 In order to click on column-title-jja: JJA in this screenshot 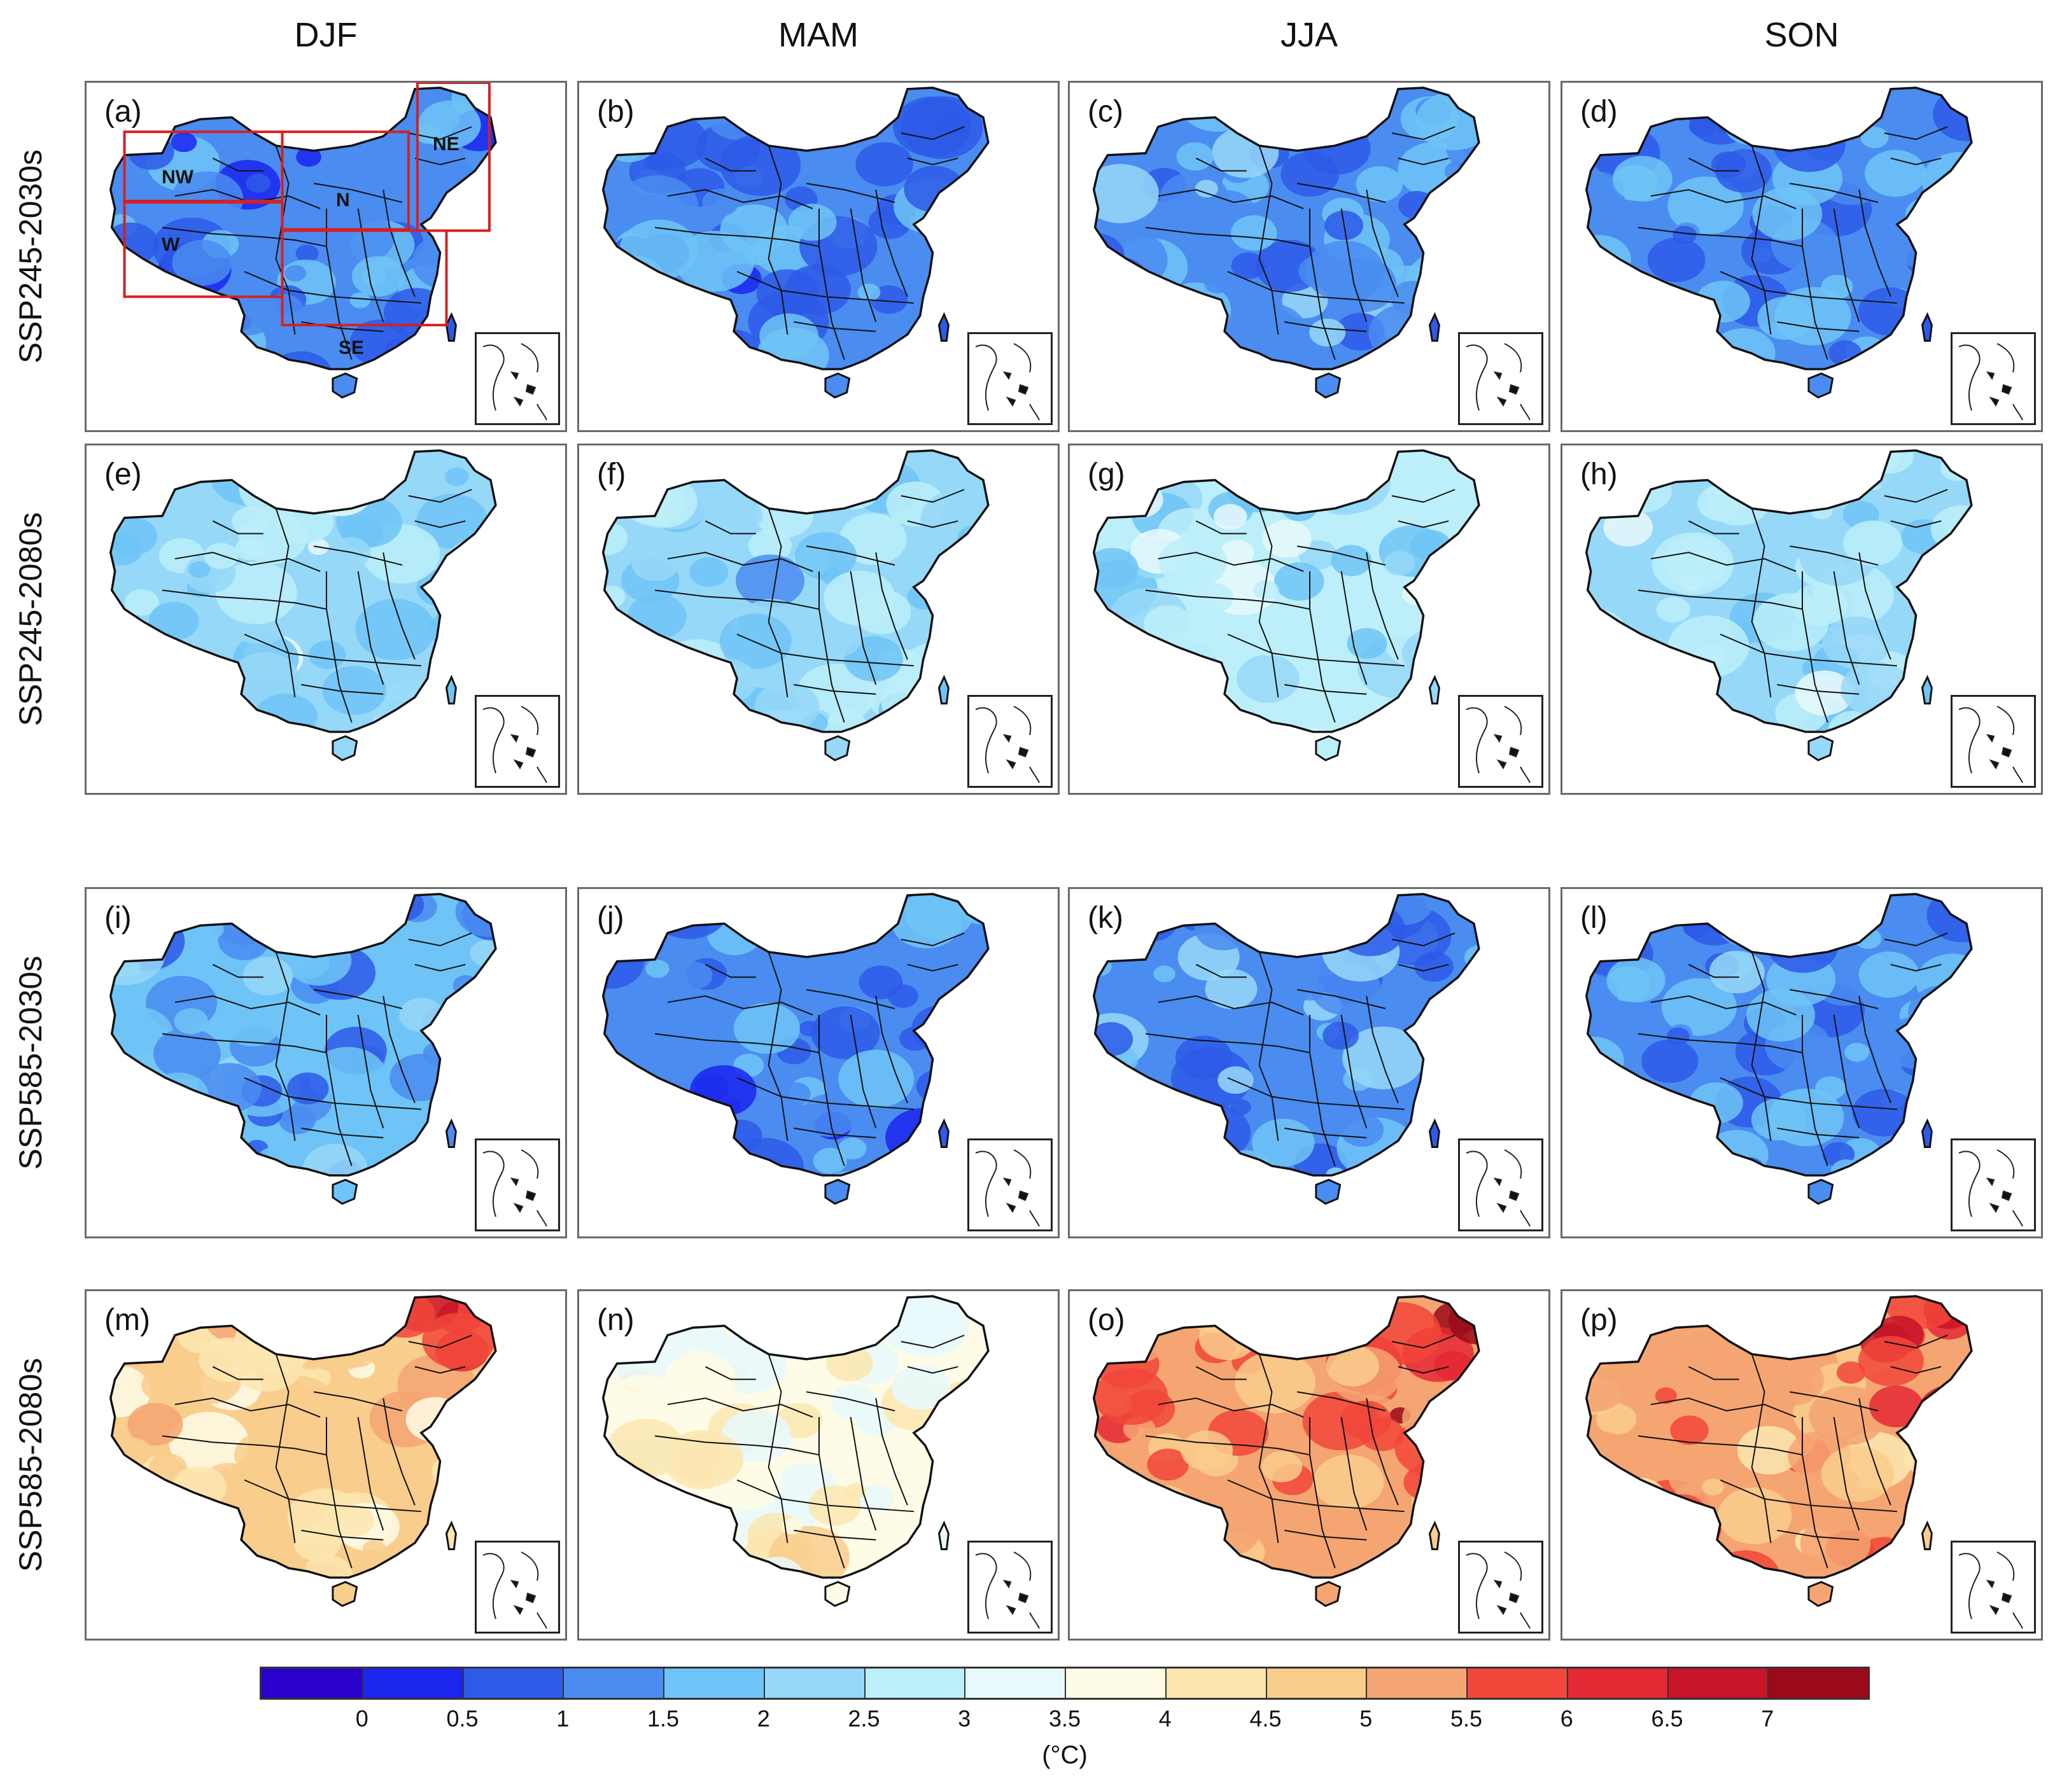, I will do `click(1309, 35)`.